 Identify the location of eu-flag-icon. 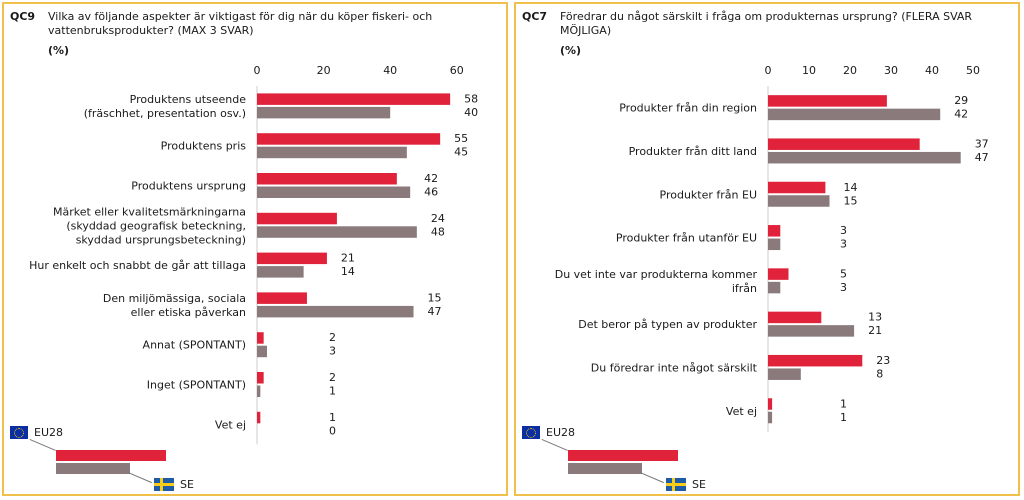
(19, 432).